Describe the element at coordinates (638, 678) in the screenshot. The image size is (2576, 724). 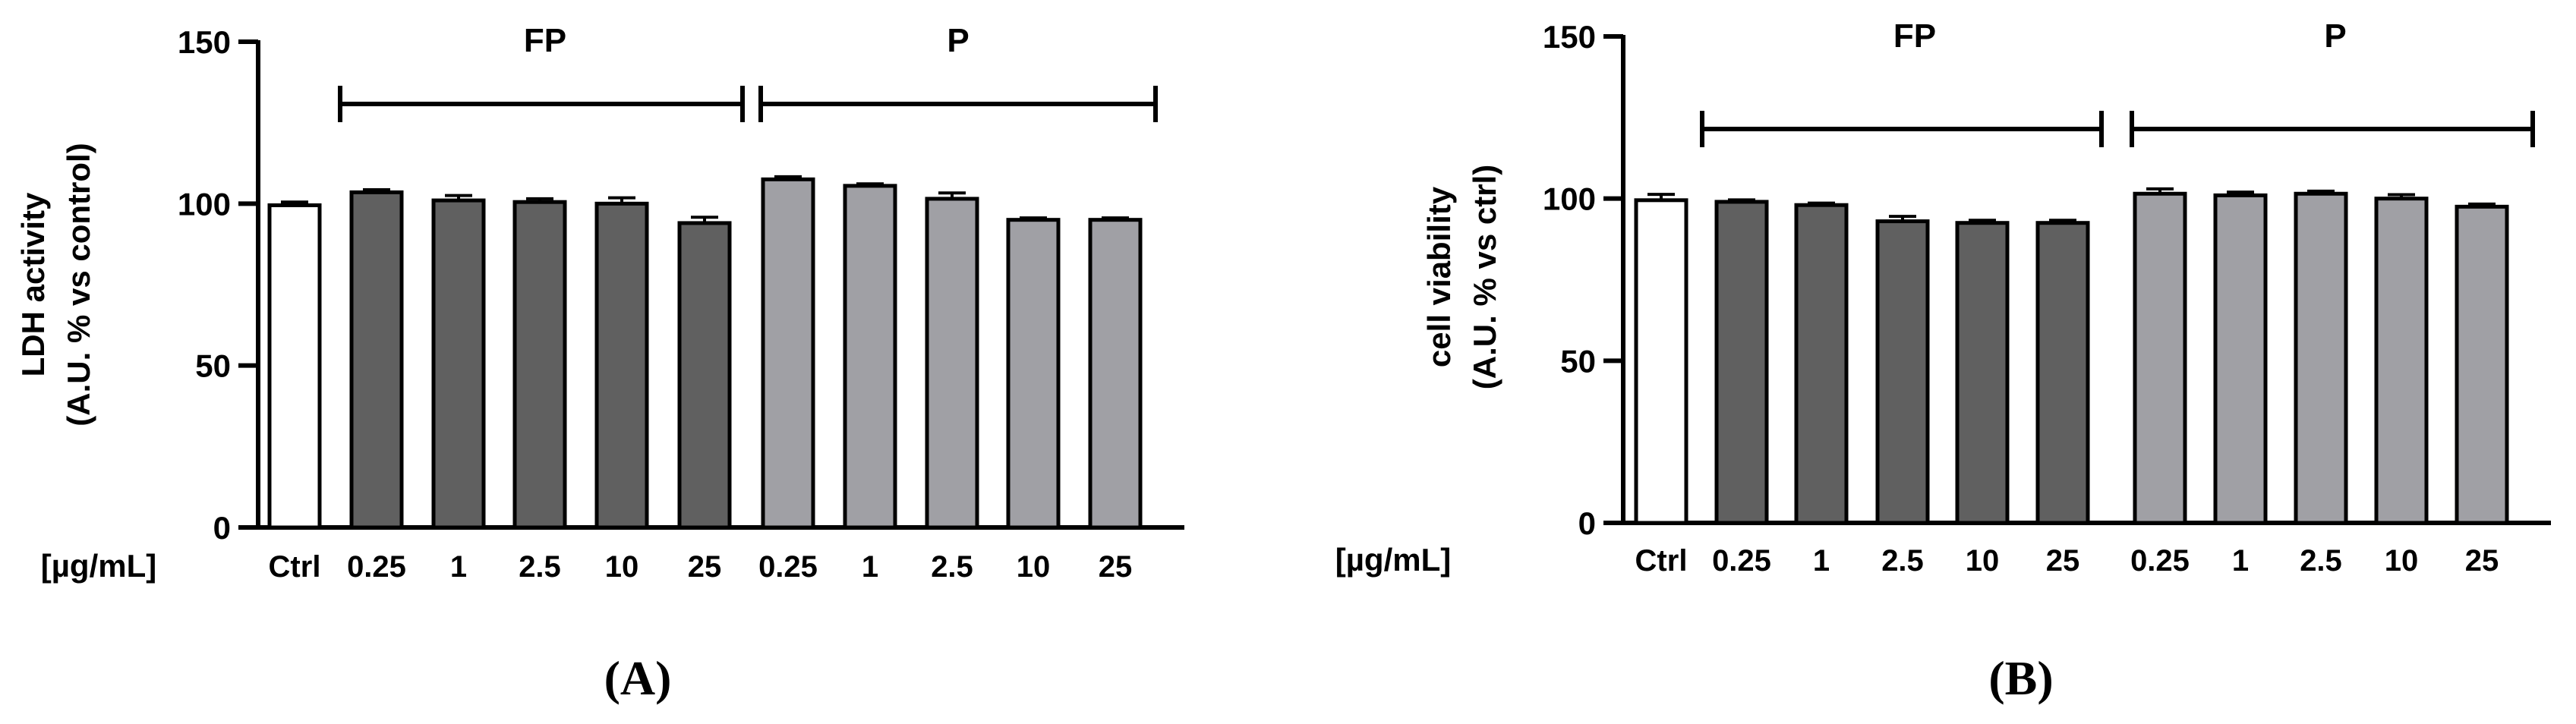
I see `panel-label: (A)` at that location.